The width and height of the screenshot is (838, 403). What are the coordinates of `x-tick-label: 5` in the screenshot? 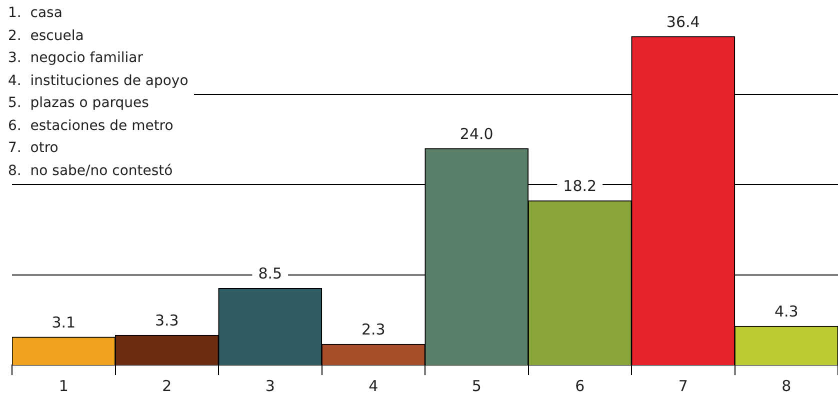 It's located at (477, 385).